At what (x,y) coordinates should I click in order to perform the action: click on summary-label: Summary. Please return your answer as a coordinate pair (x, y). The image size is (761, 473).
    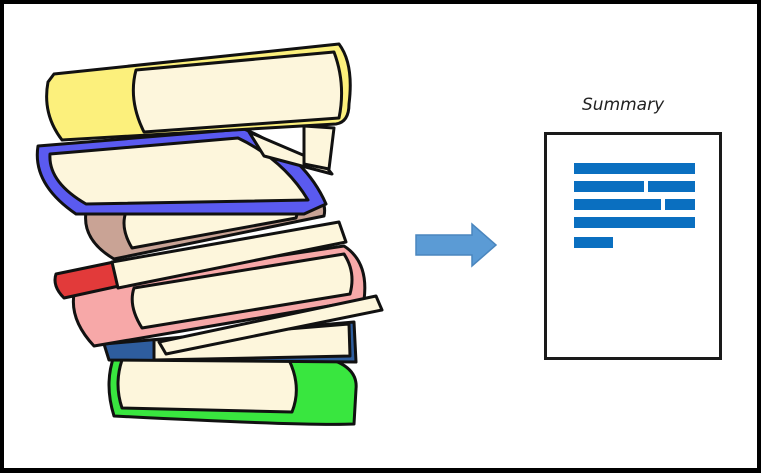
    Looking at the image, I should click on (623, 105).